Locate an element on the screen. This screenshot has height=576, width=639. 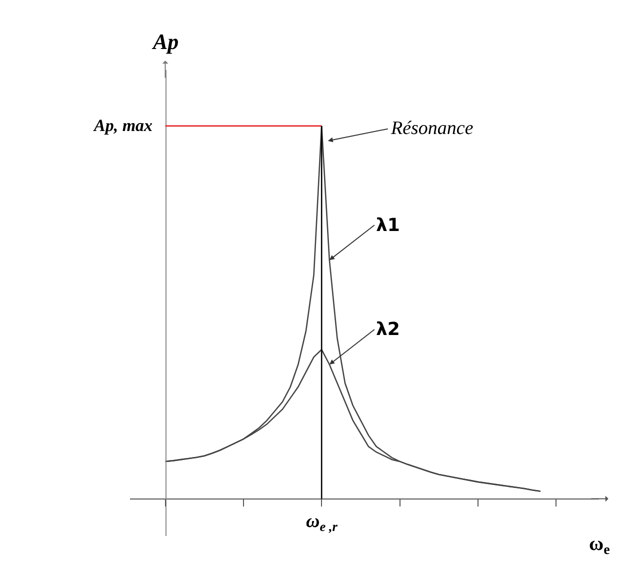
x-axis-title: ω$_{e}$ is located at coordinates (599, 545).